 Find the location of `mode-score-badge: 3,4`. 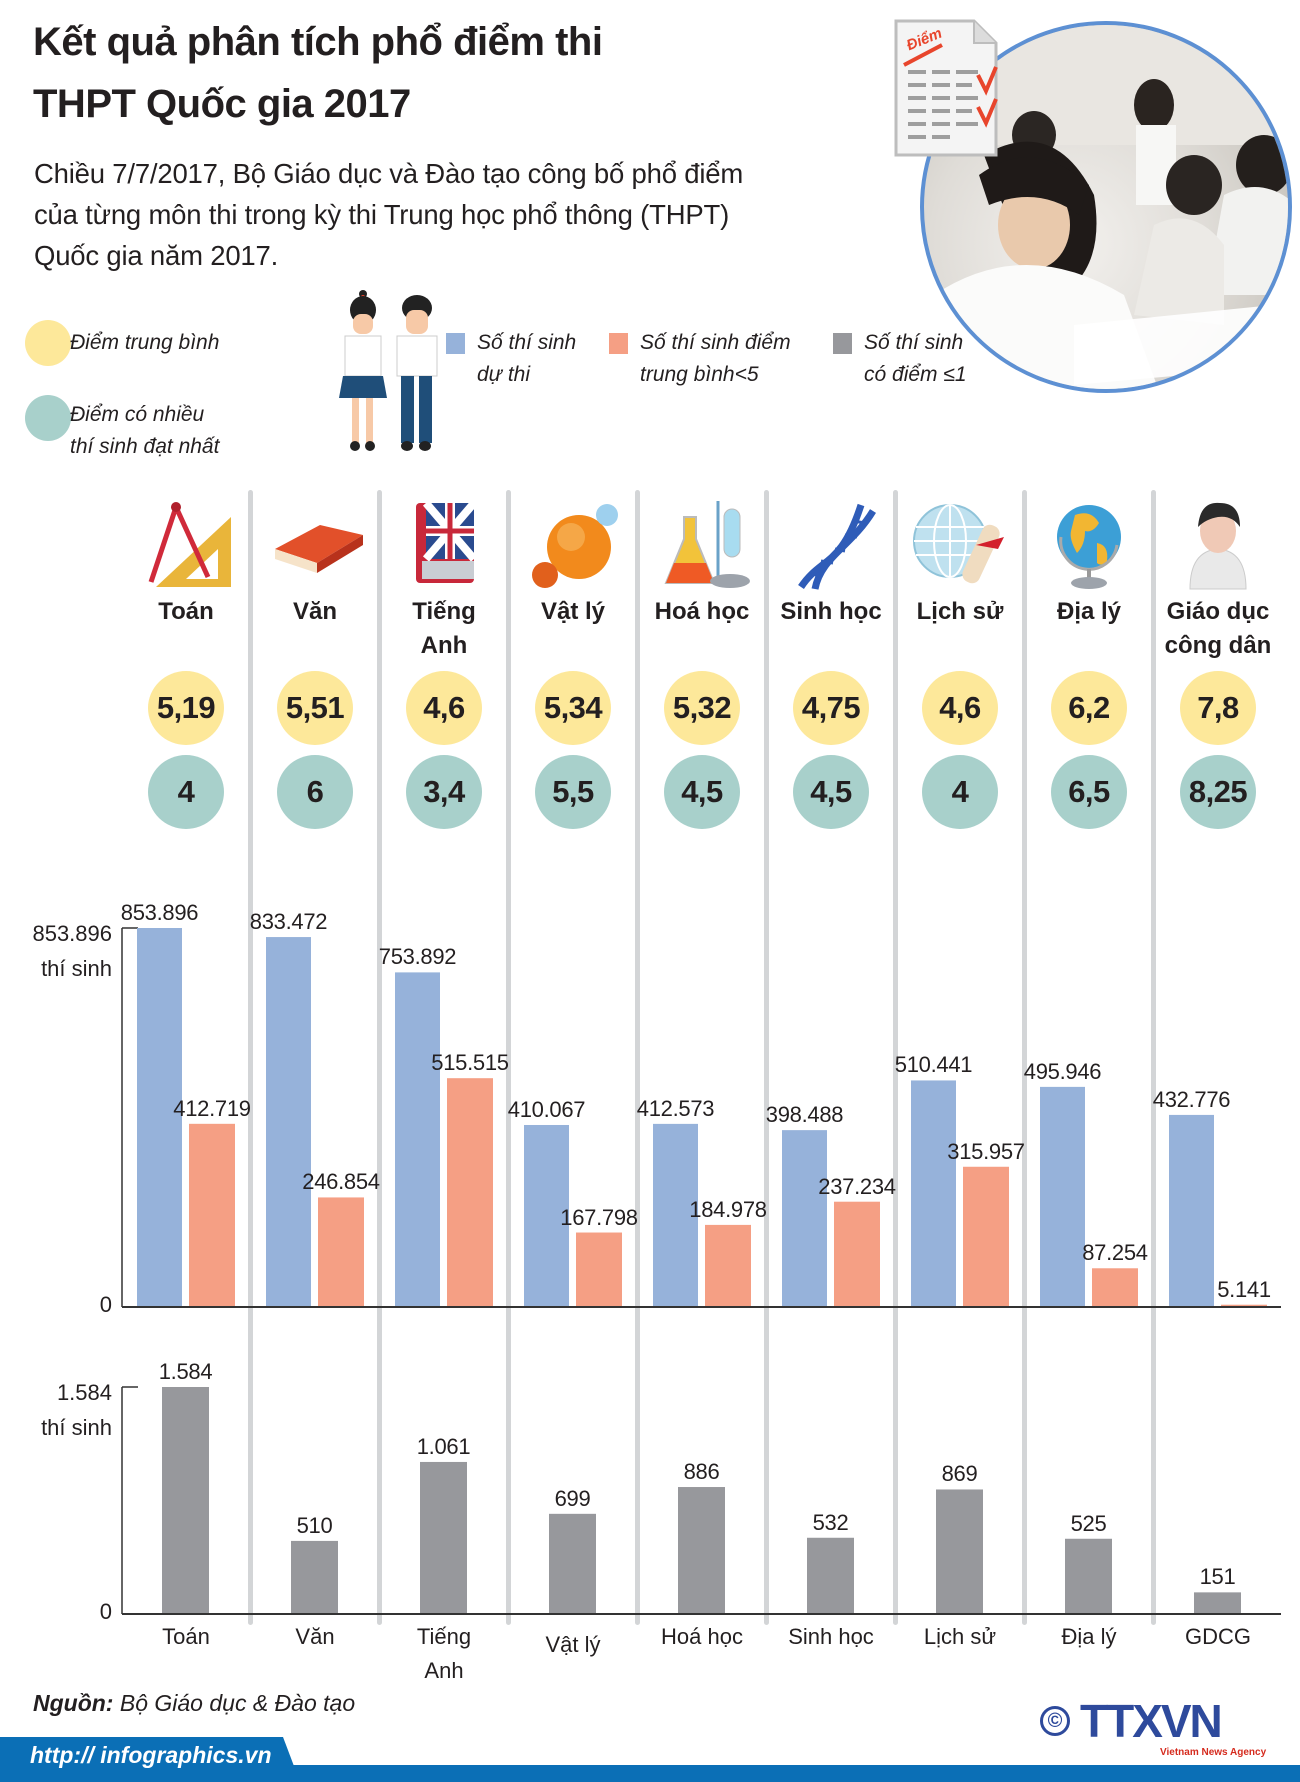

mode-score-badge: 3,4 is located at coordinates (444, 792).